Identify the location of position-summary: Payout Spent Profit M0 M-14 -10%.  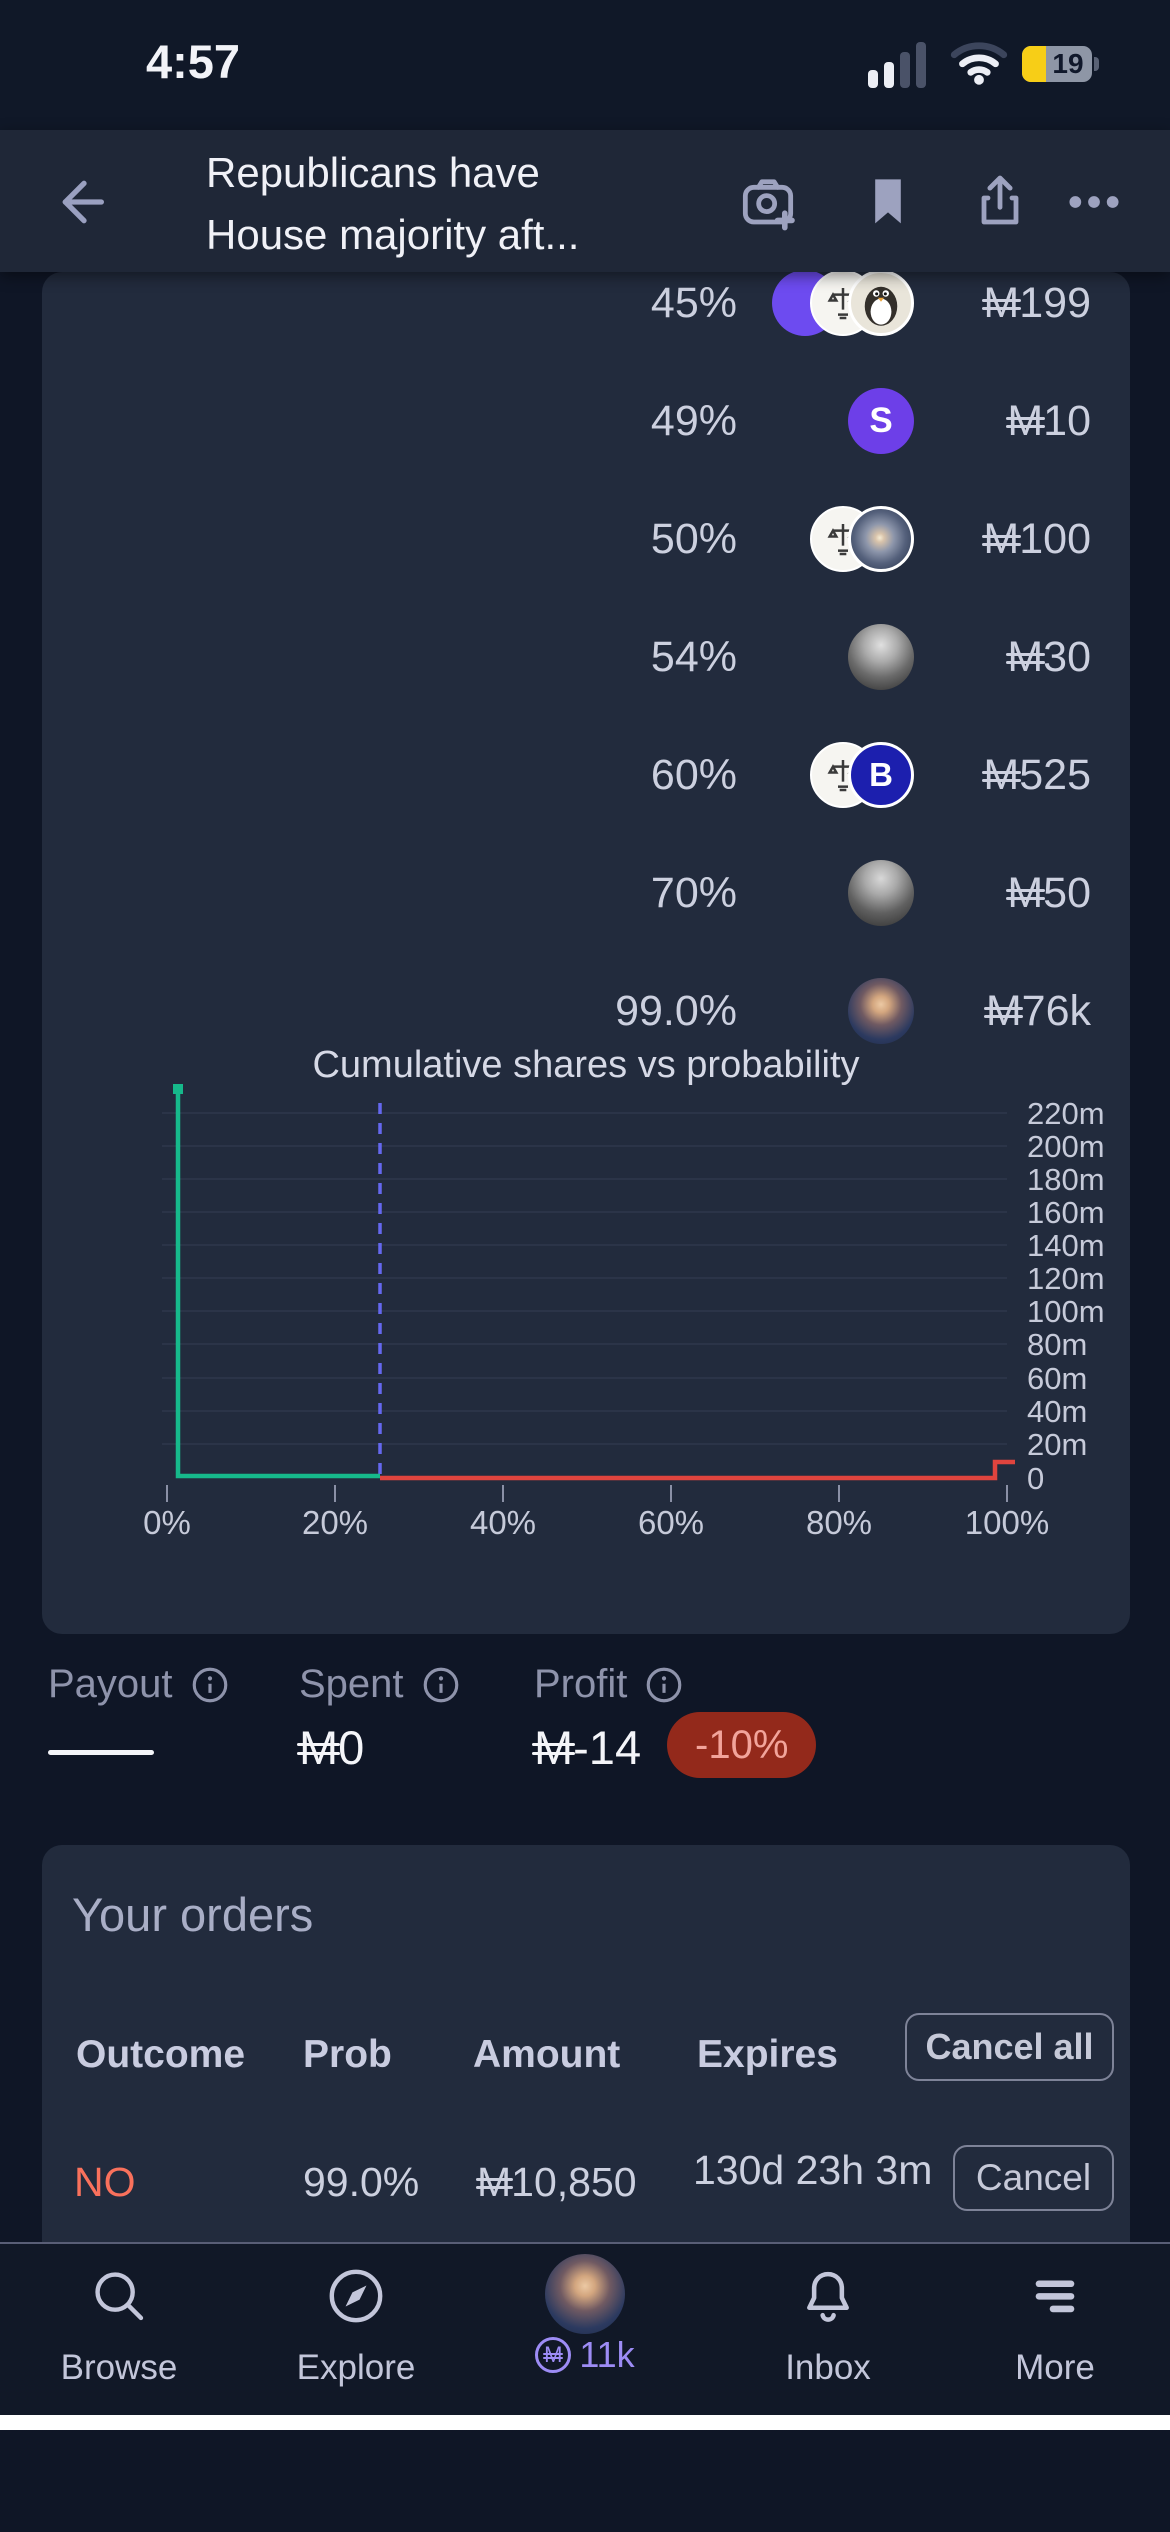
(585, 1739).